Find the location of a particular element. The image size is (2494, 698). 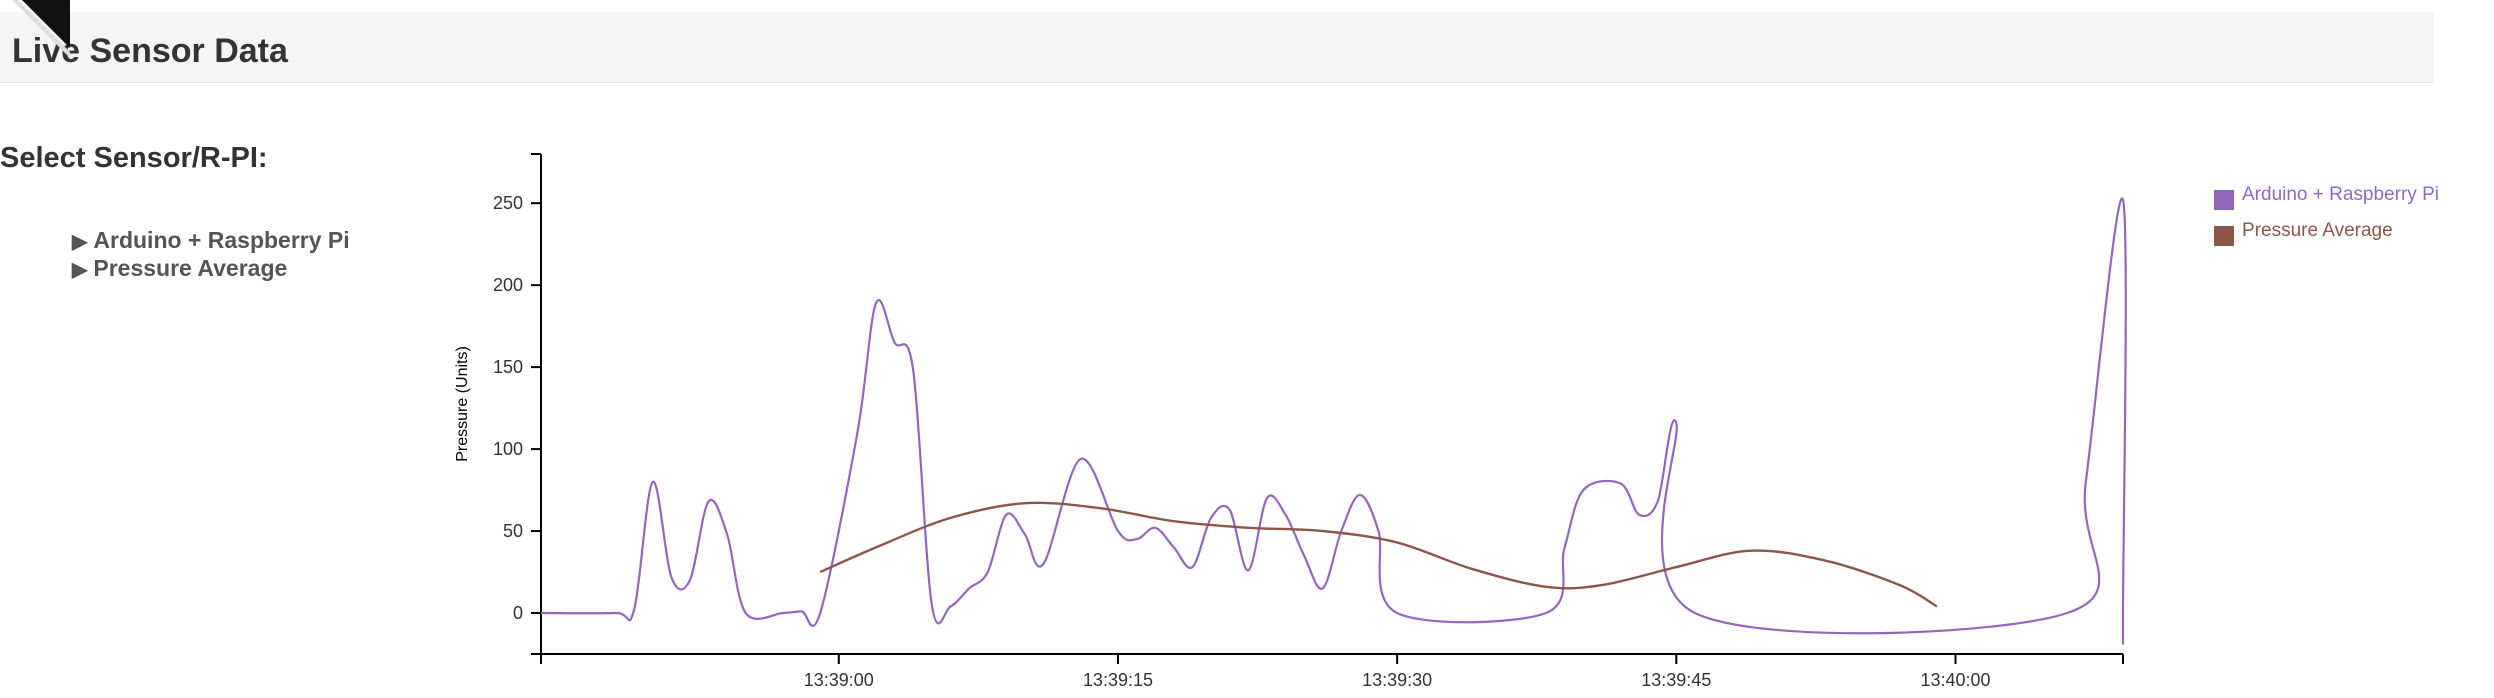

page-curl-corner is located at coordinates (41, 29).